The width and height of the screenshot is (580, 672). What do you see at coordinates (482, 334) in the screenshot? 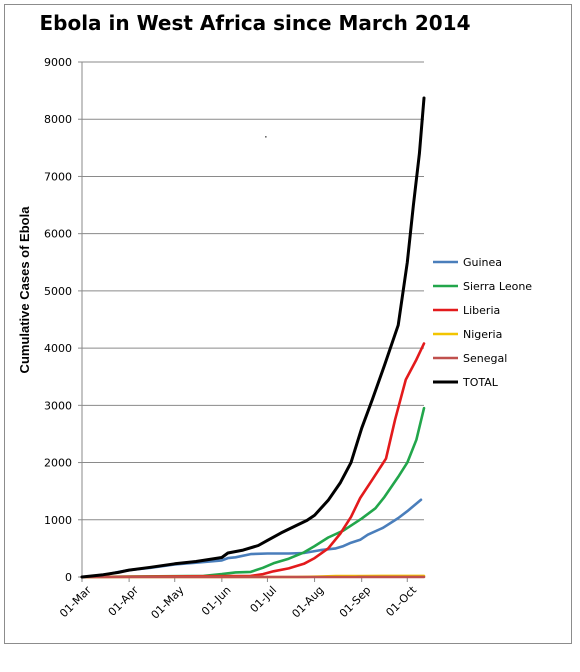
I see `legend-label-nigeria: Nigeria` at bounding box center [482, 334].